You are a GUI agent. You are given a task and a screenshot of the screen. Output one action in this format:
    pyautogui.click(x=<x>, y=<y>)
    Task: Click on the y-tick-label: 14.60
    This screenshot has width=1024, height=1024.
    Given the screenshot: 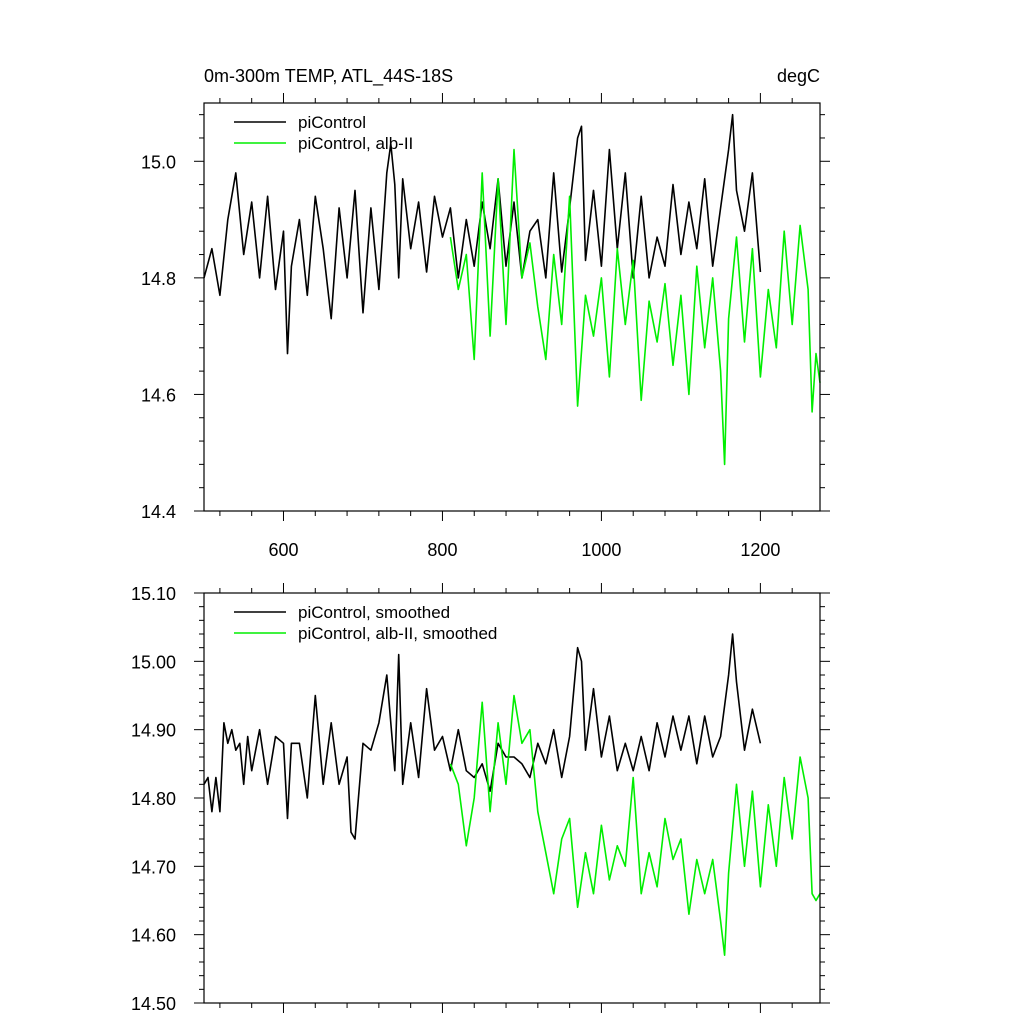 What is the action you would take?
    pyautogui.click(x=153, y=936)
    